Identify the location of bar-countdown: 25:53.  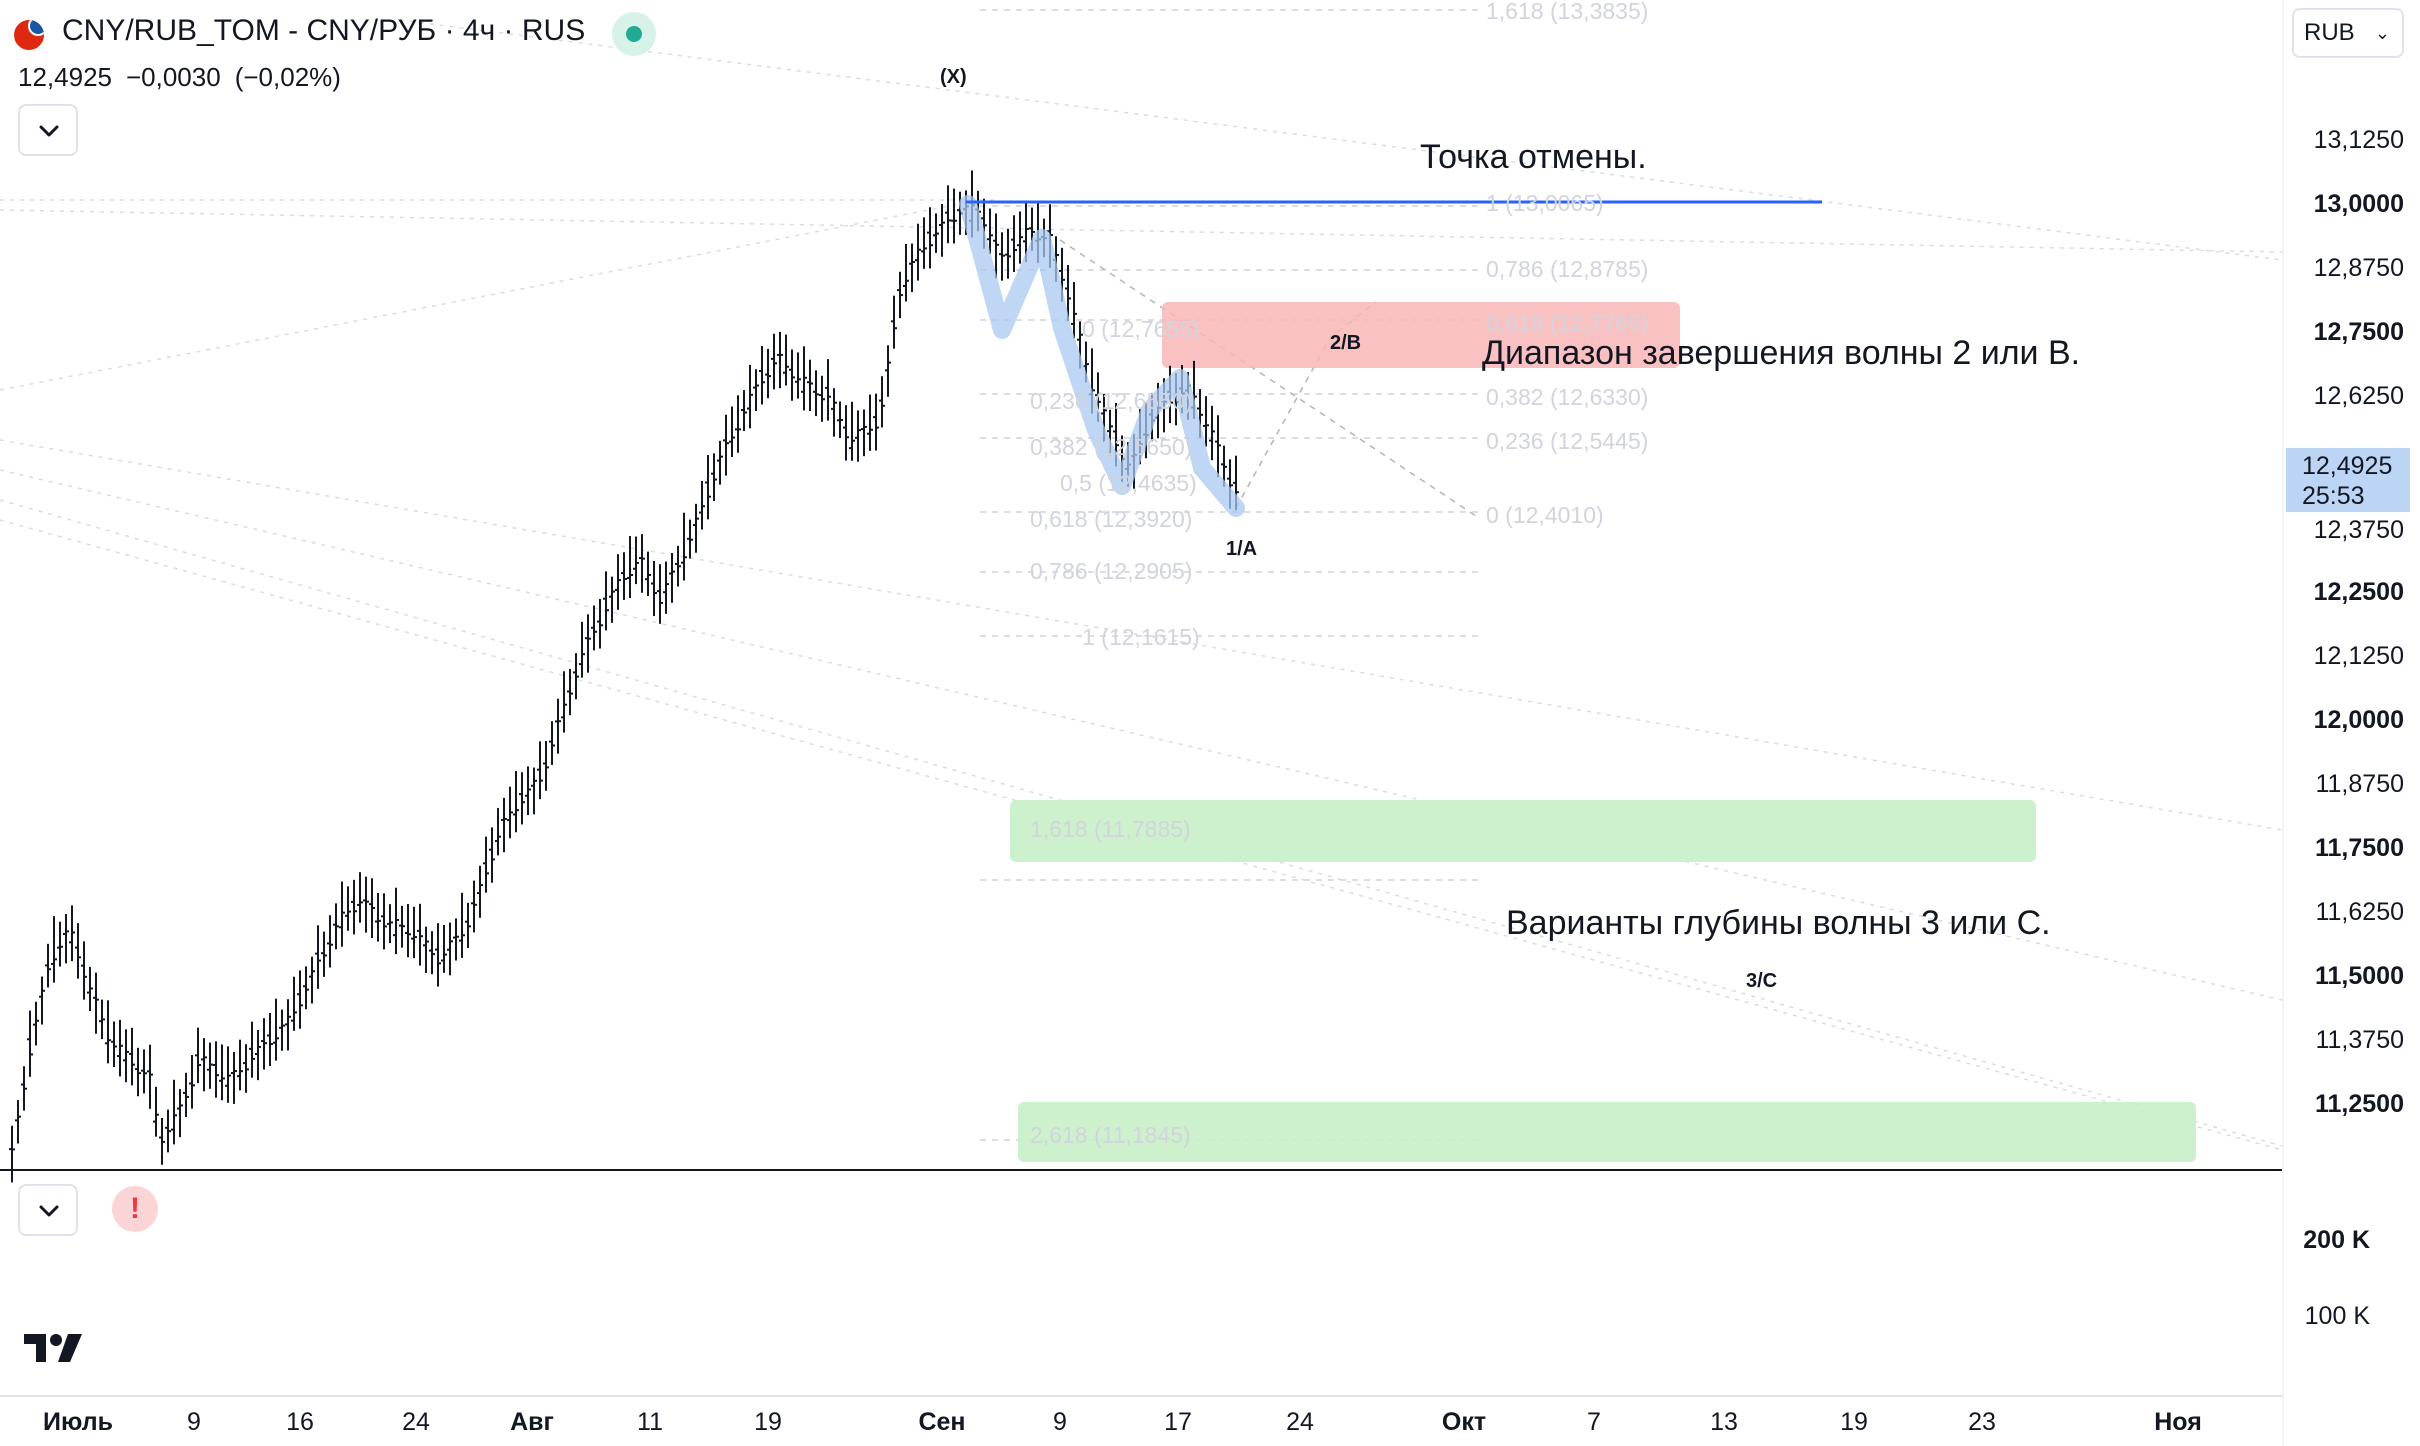
(2333, 496).